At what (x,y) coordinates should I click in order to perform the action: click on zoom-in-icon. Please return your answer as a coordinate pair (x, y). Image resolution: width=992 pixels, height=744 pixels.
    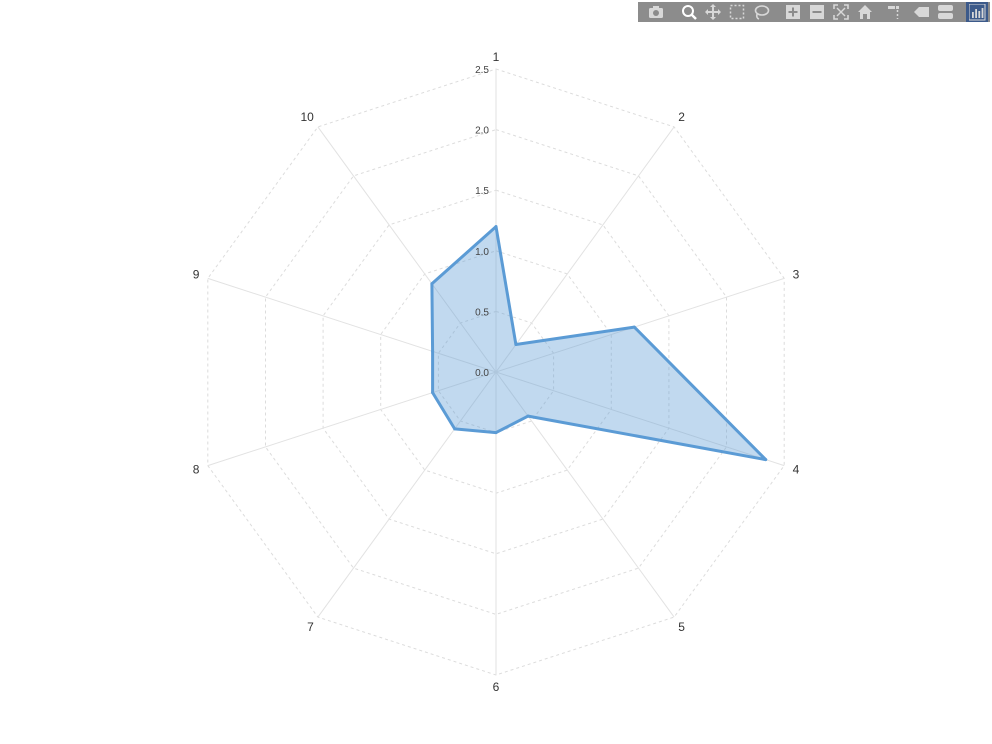
    Looking at the image, I should click on (793, 12).